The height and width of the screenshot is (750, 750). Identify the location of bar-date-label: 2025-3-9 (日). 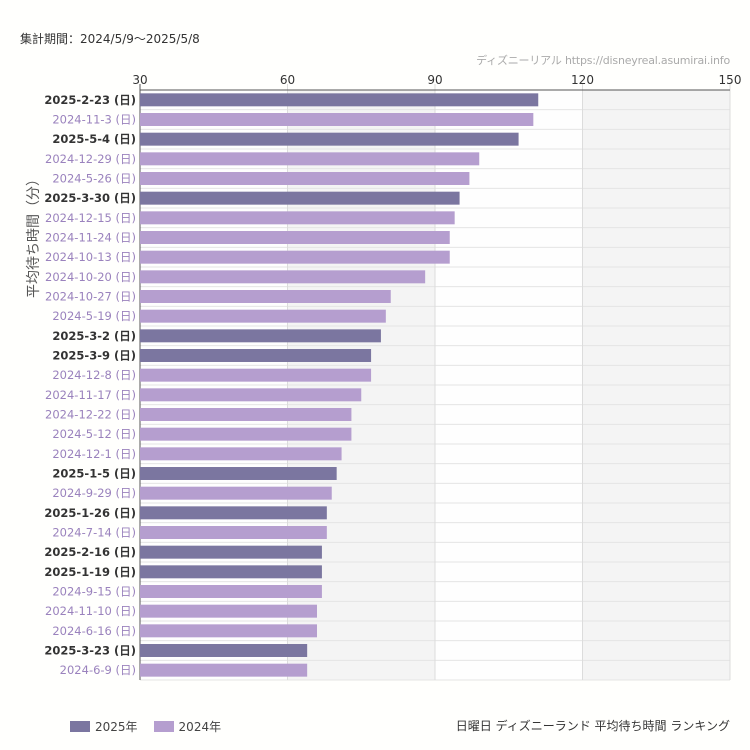
(94, 356).